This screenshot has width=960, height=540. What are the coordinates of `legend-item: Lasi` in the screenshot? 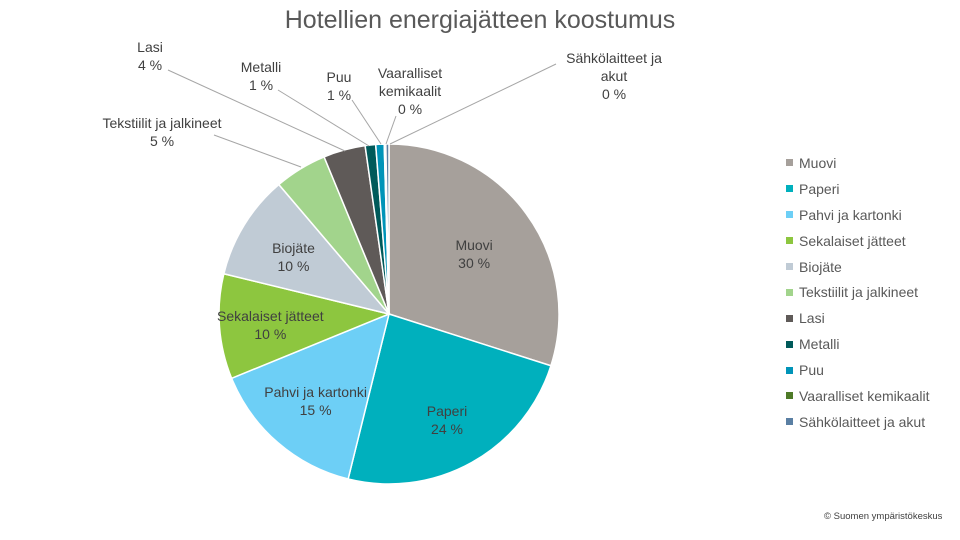 It's located at (857, 318).